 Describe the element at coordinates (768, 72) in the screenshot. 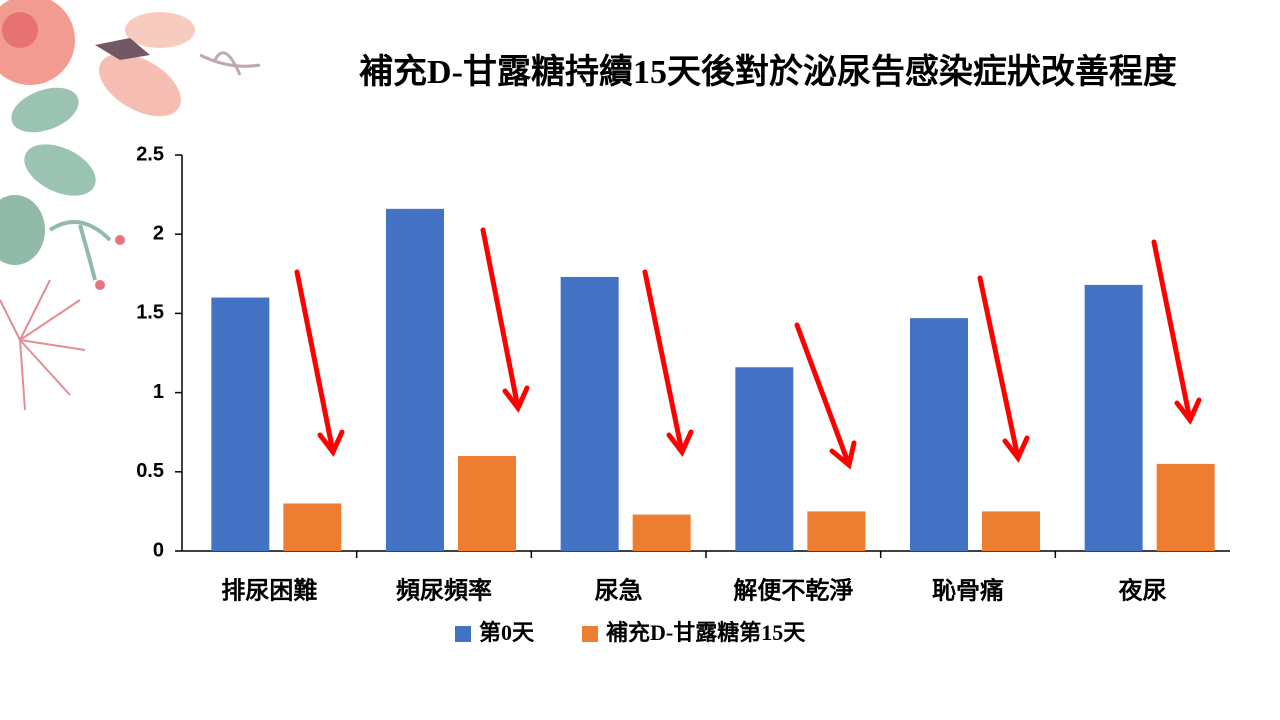

I see `chart-title: 補充D-甘露糖持續15天後對於泌尿告感染症狀改善程度` at that location.